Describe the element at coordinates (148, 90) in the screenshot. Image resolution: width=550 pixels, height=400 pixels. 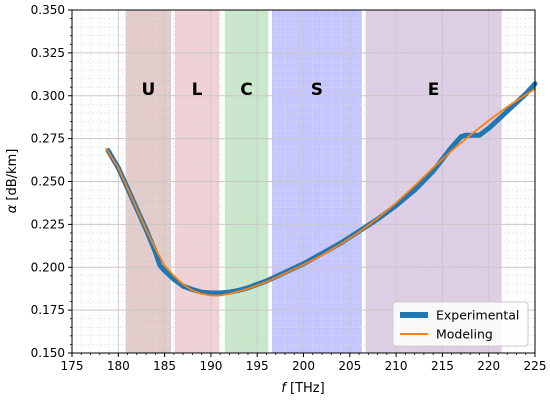
I see `band-label-u: U` at that location.